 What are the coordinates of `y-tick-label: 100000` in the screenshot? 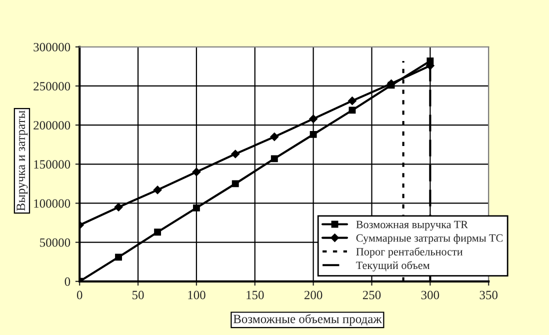 It's located at (52, 203).